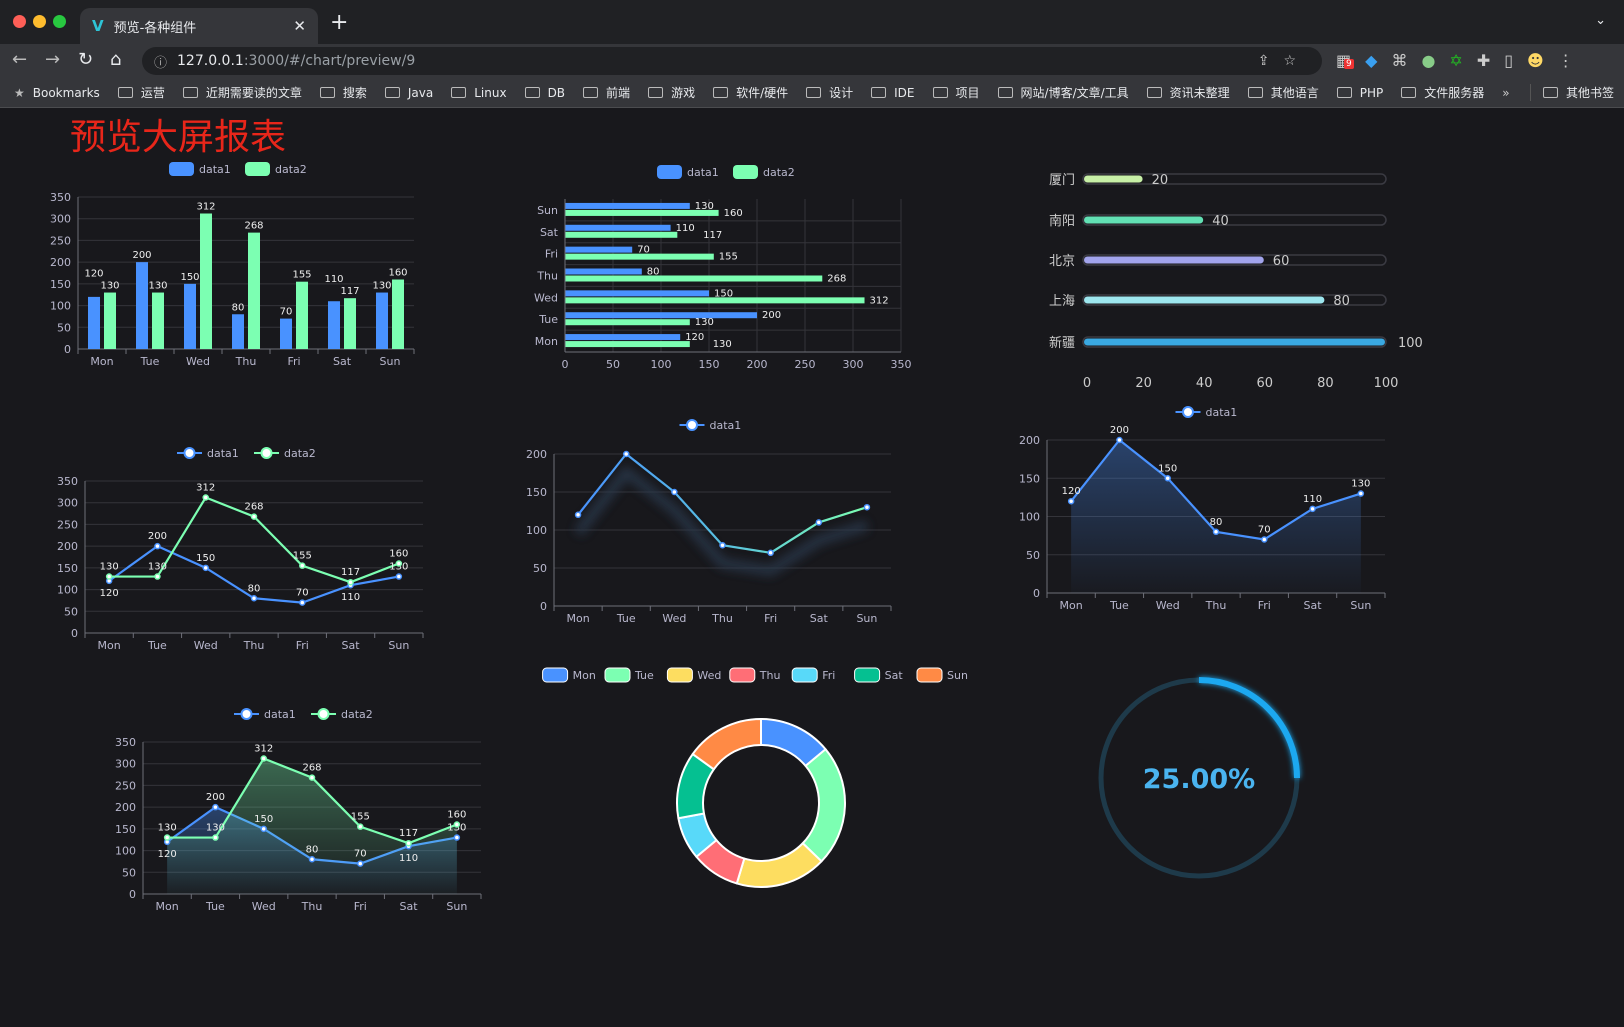 This screenshot has height=1027, width=1624. I want to click on browser-tab: V 预览-各种组件 ✕, so click(199, 26).